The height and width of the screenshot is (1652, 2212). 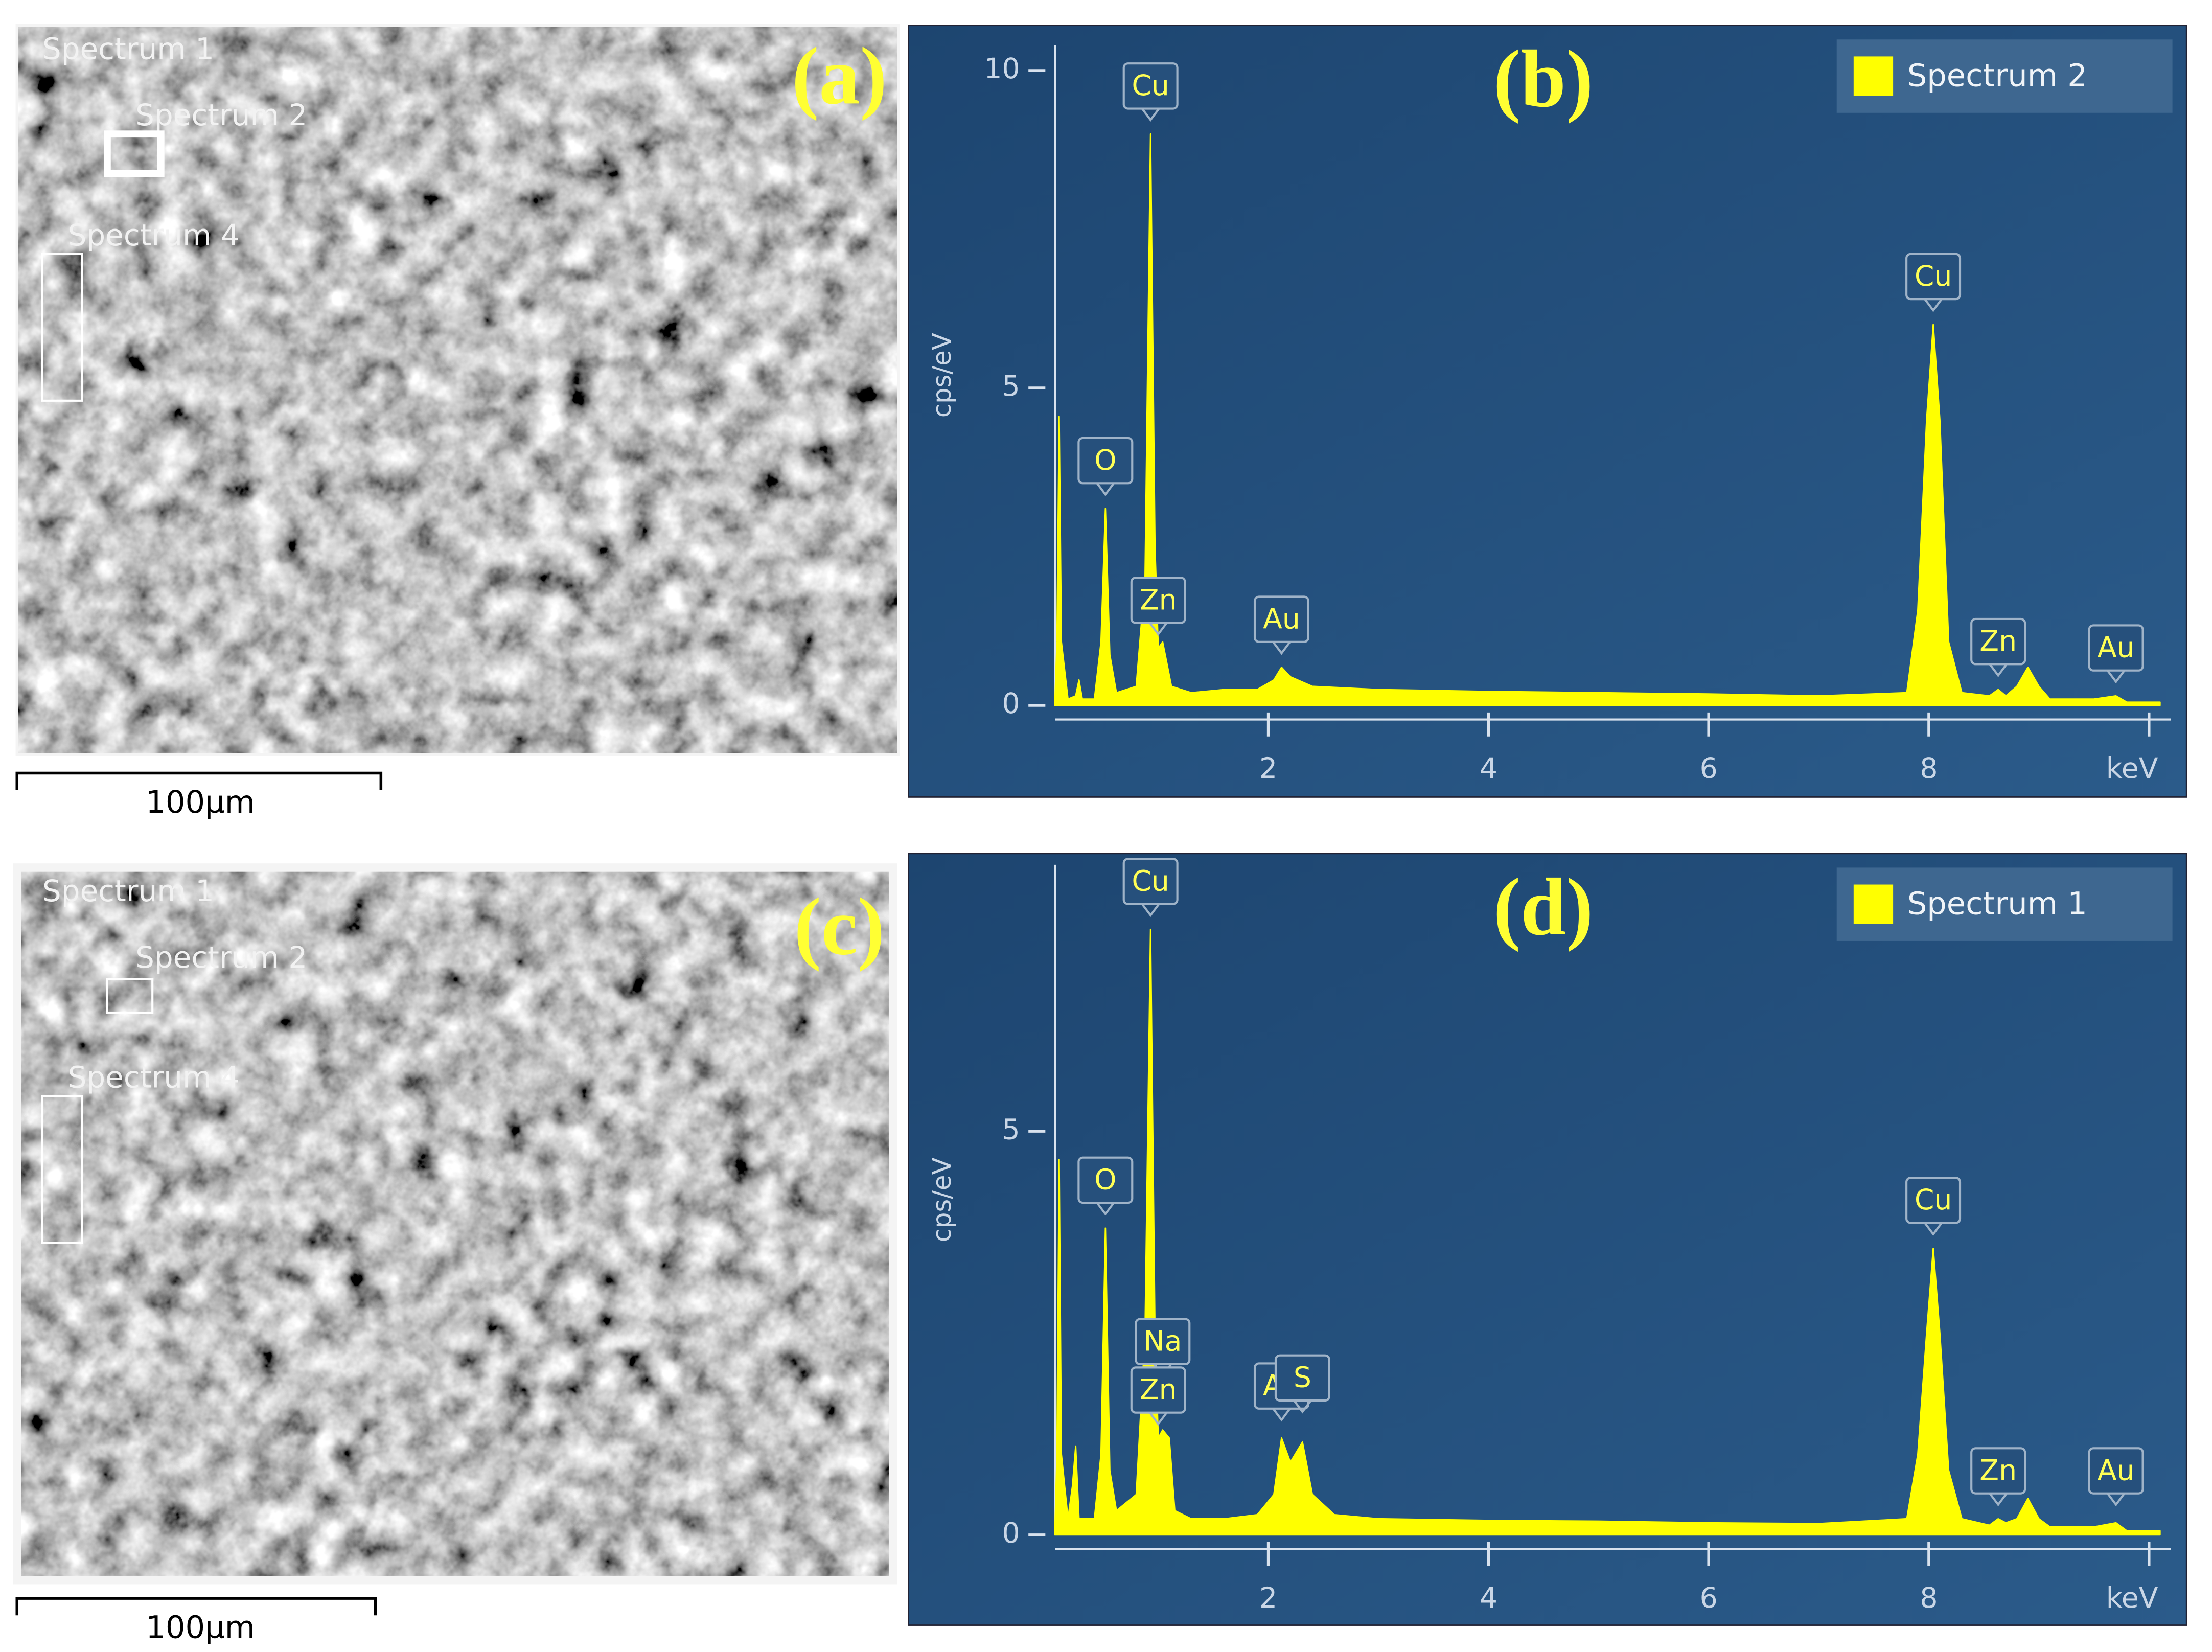 I want to click on annotation-label: Na, so click(x=1162, y=1341).